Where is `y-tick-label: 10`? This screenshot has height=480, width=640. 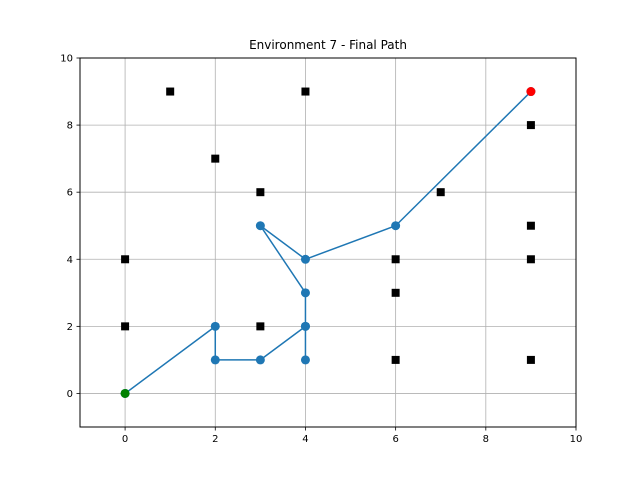 y-tick-label: 10 is located at coordinates (66, 59).